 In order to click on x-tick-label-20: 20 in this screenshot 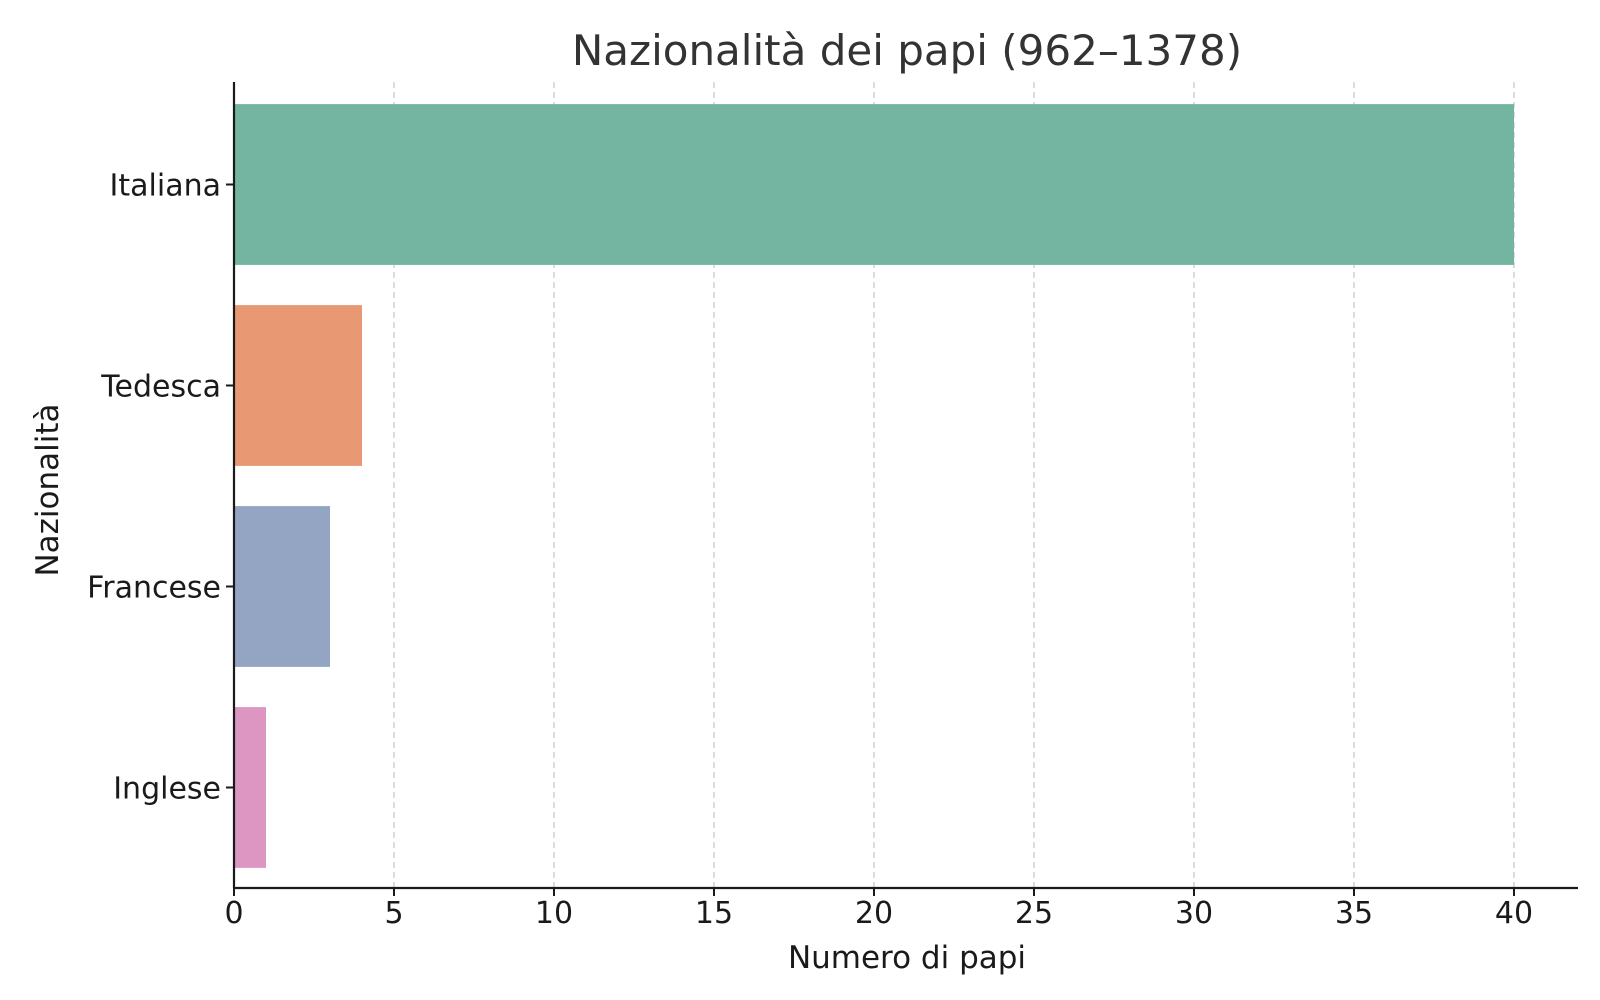, I will do `click(874, 913)`.